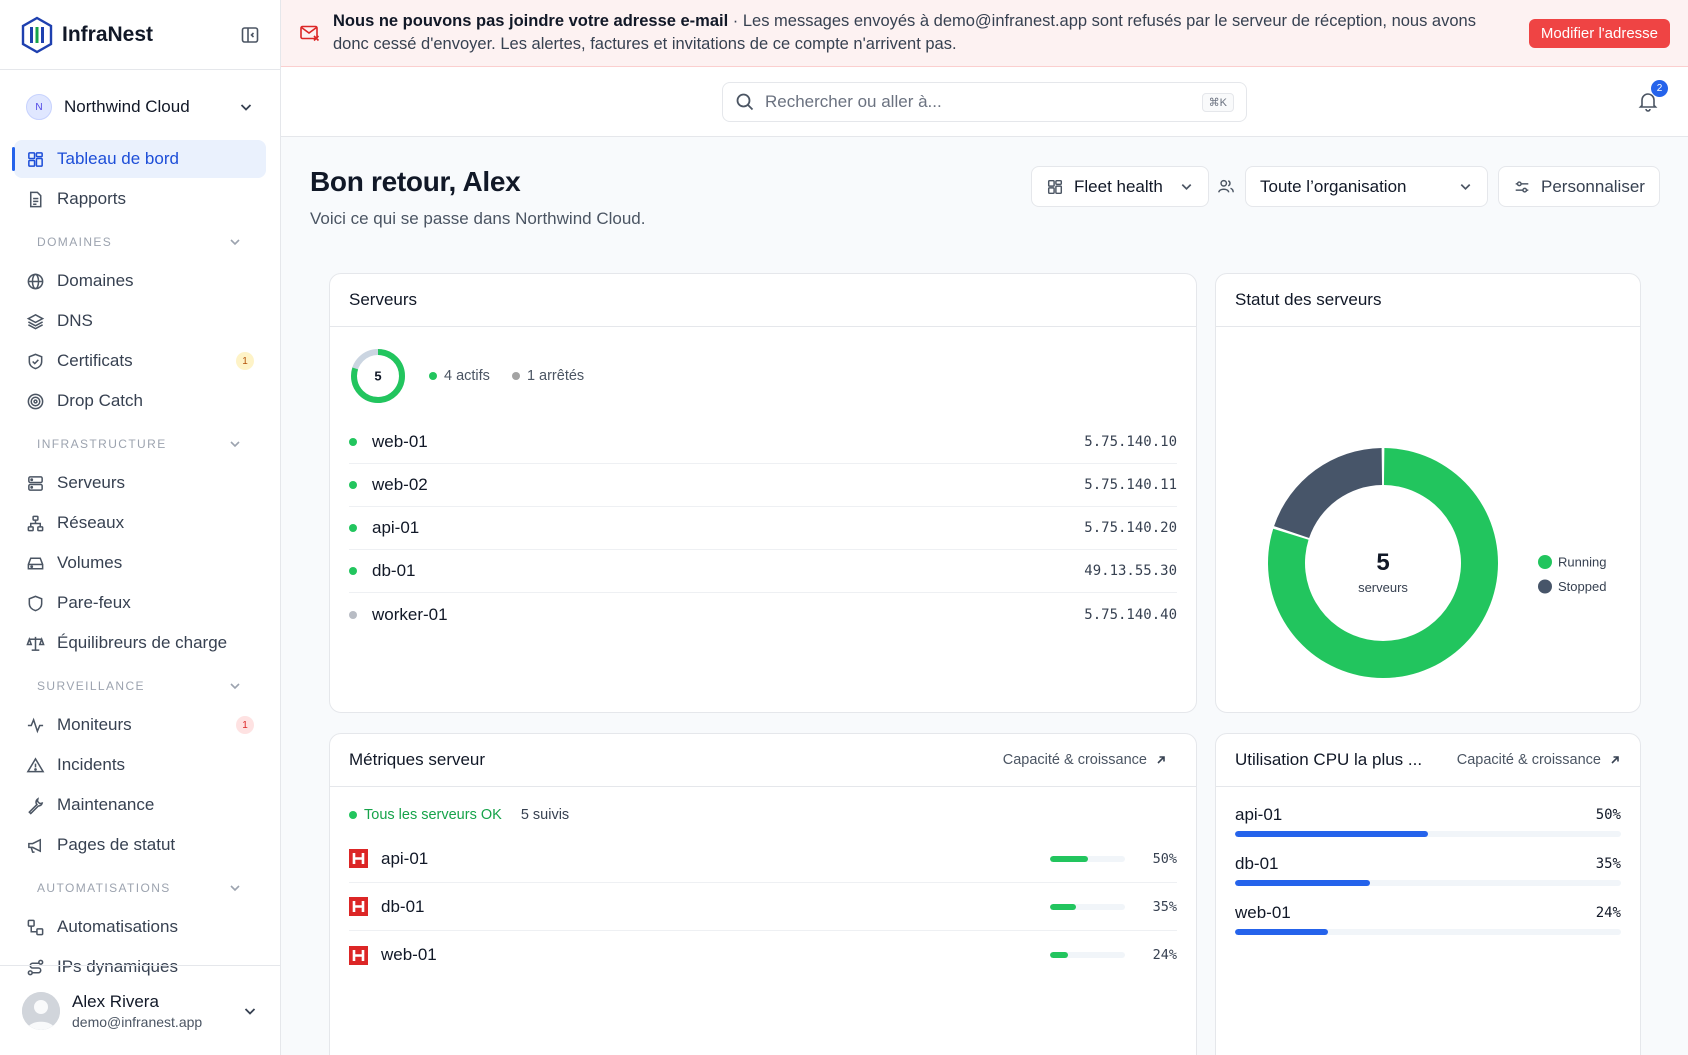 The width and height of the screenshot is (1688, 1055). I want to click on user-menu: Alex Rivera demo@infranest.app, so click(140, 1010).